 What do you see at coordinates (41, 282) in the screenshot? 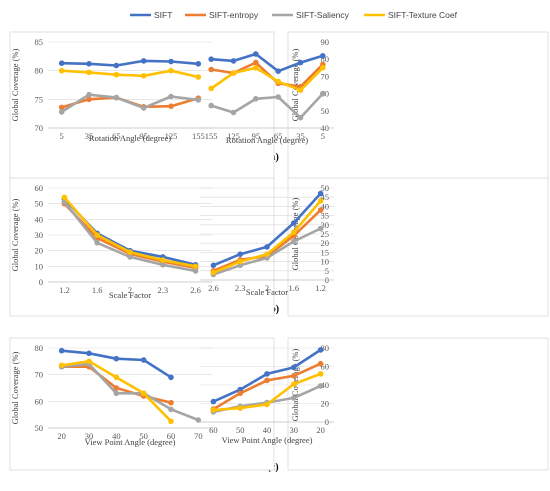
I see `y-tick-label: 0` at bounding box center [41, 282].